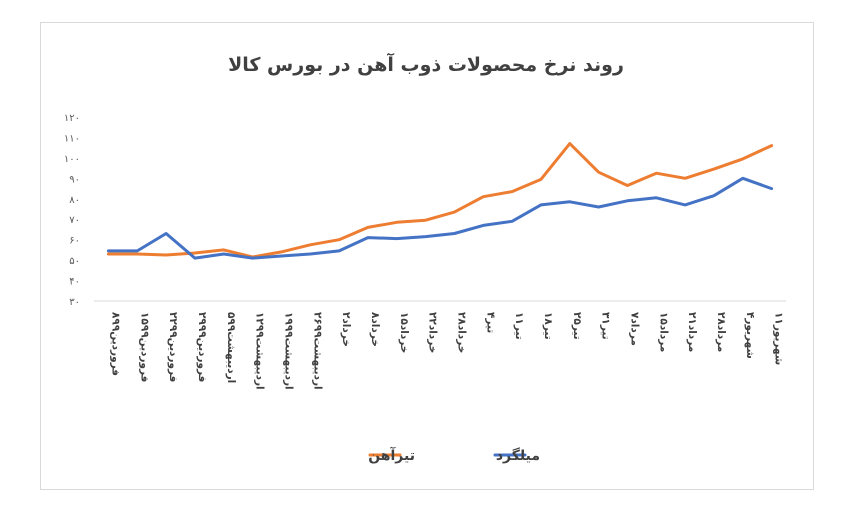 The height and width of the screenshot is (520, 865). Describe the element at coordinates (72, 210) in the screenshot. I see `y-axis: ۳۰ ۴۰ ۵۰ ۶۰ ۷۰ ۸۰ ۹۰ ۱۰۰ ۱۱۰ ۱۲۰` at that location.